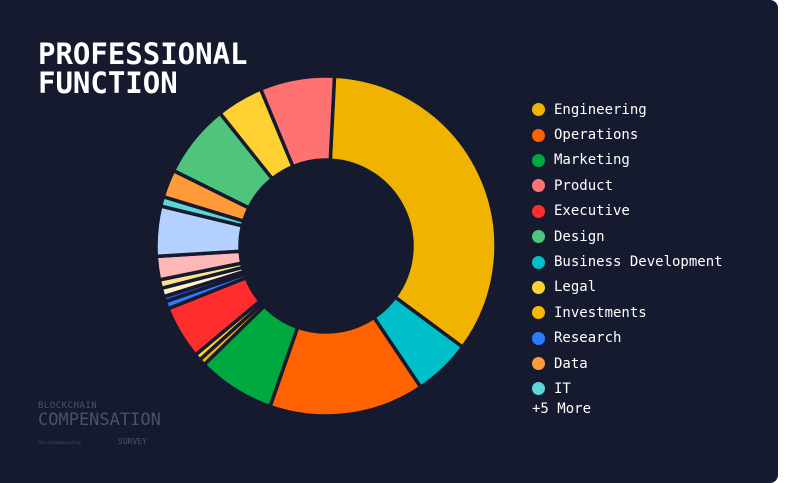 The image size is (788, 483). What do you see at coordinates (562, 388) in the screenshot?
I see `legend-label: IT` at bounding box center [562, 388].